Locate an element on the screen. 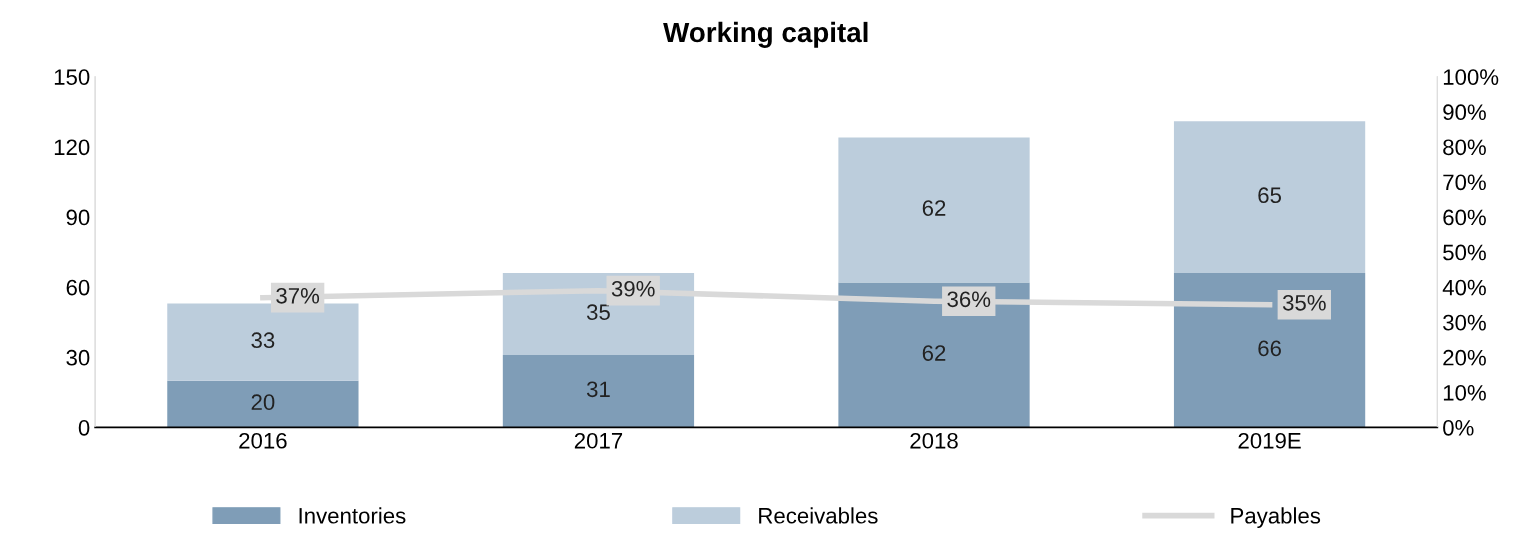 The height and width of the screenshot is (548, 1534). data-label: 35% is located at coordinates (1304, 302).